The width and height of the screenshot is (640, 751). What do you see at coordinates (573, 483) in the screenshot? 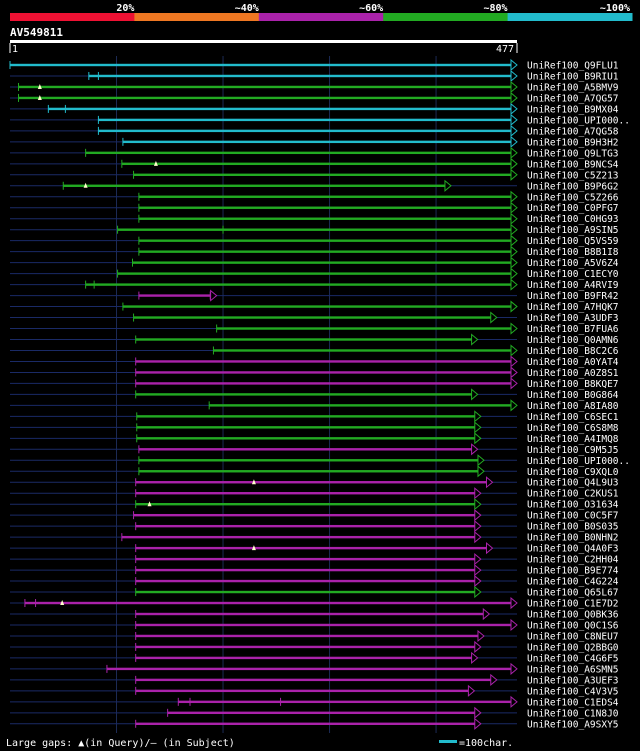
I see `hit-name: UniRef100_Q4L9U3` at bounding box center [573, 483].